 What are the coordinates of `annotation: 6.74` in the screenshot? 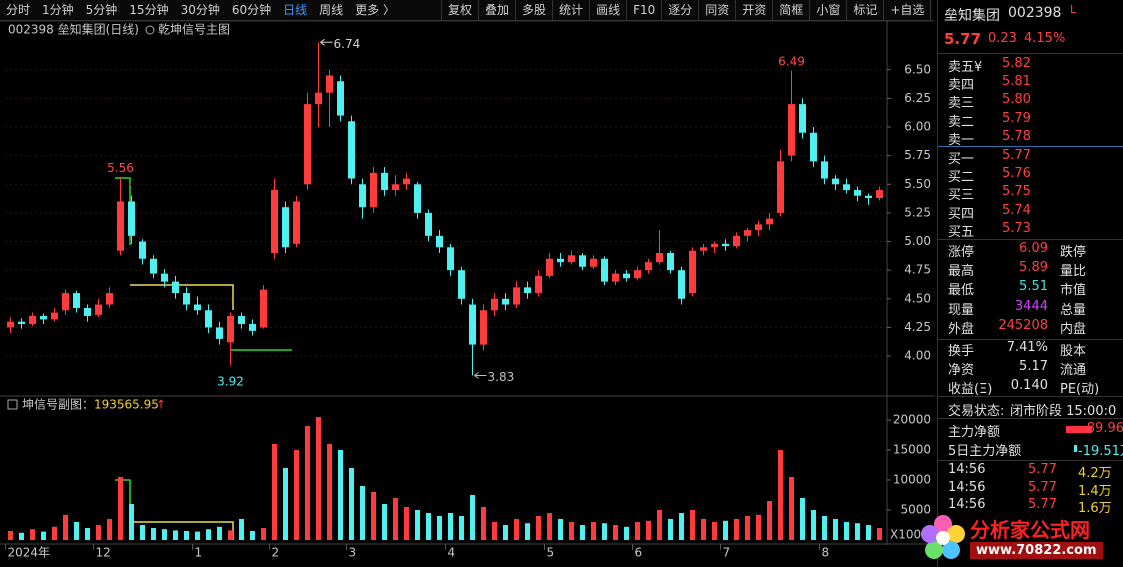 It's located at (347, 44).